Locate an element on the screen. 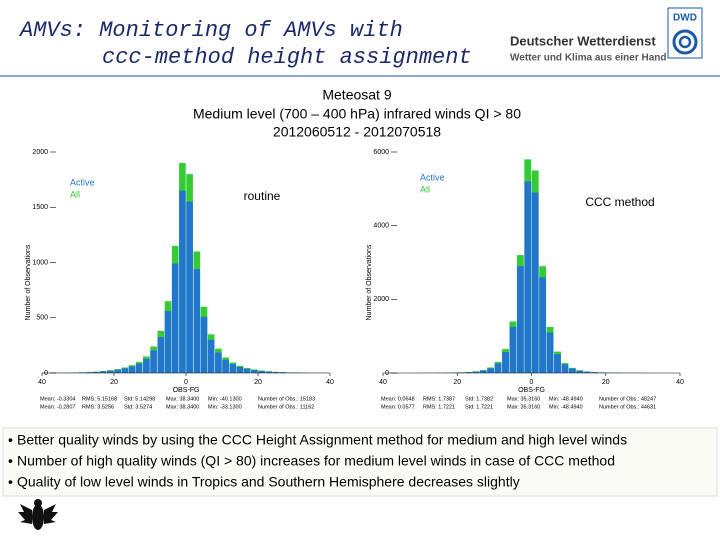  logo-slogan: Wetter und Klima aus einer Hand is located at coordinates (588, 58).